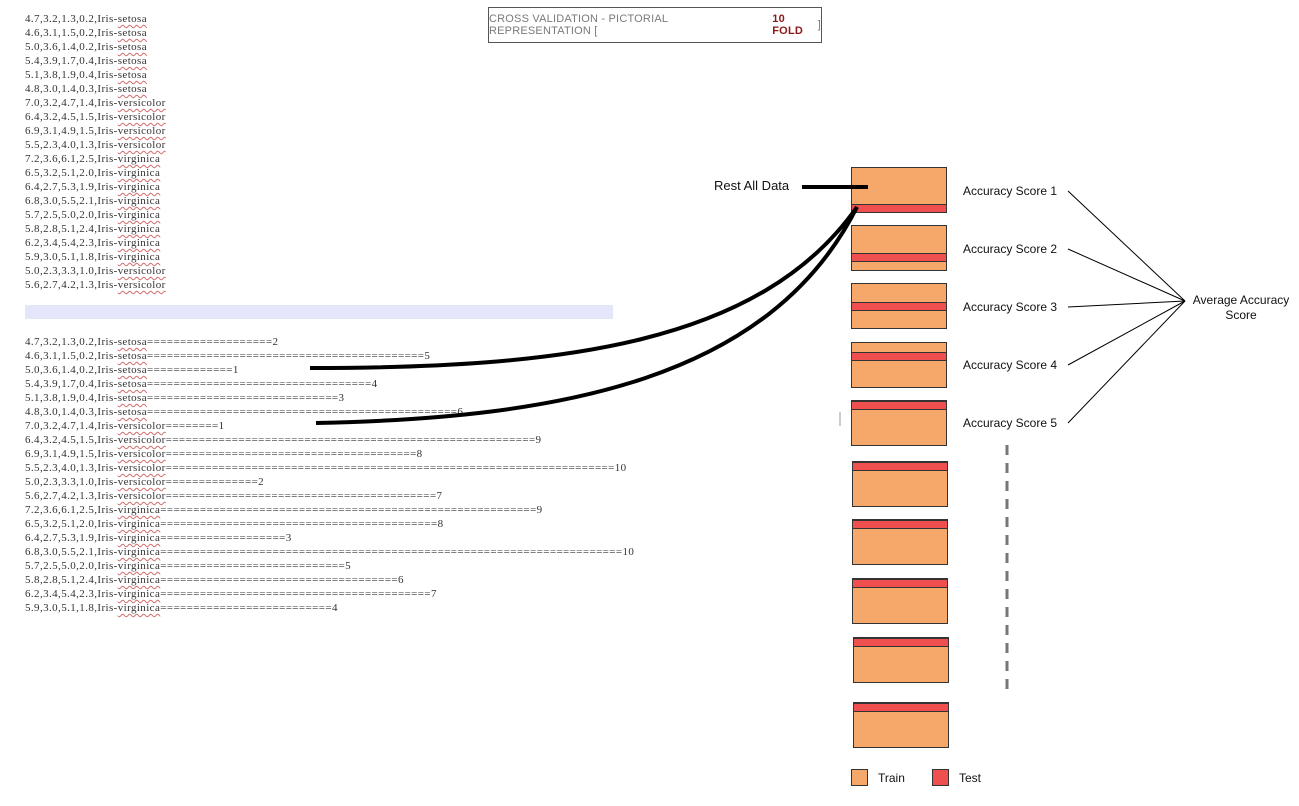 This screenshot has width=1299, height=806. I want to click on row-fold-number: 10, so click(628, 552).